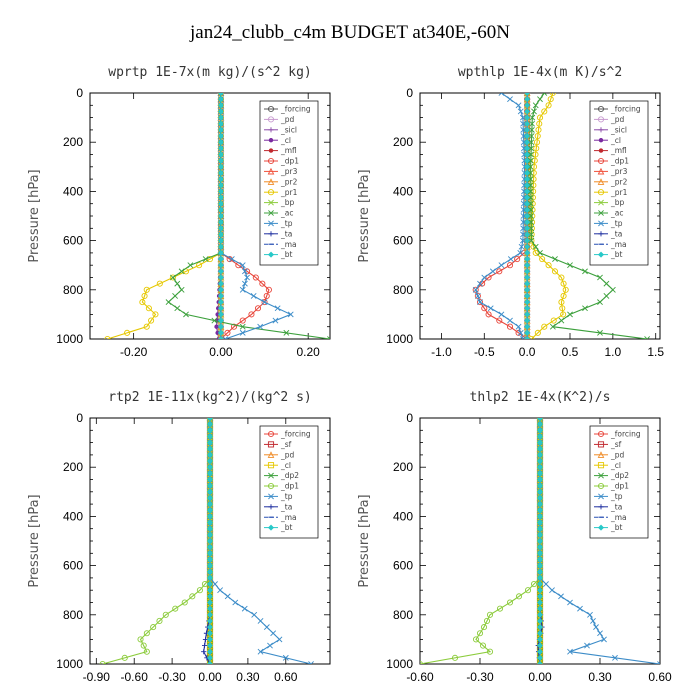 The width and height of the screenshot is (700, 700). Describe the element at coordinates (619, 181) in the screenshot. I see `legend-label: _pr2` at that location.